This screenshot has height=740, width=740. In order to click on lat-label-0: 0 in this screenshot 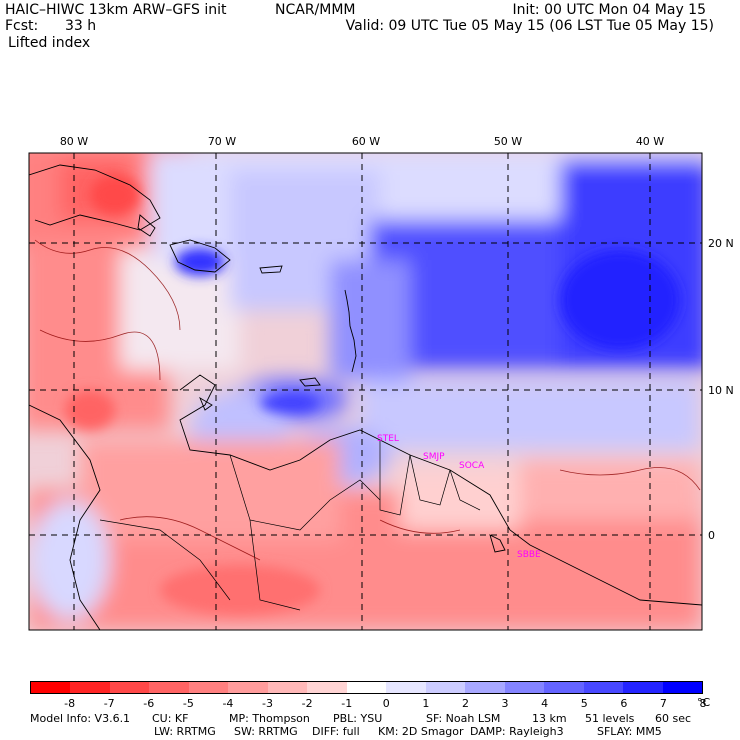, I will do `click(711, 535)`.